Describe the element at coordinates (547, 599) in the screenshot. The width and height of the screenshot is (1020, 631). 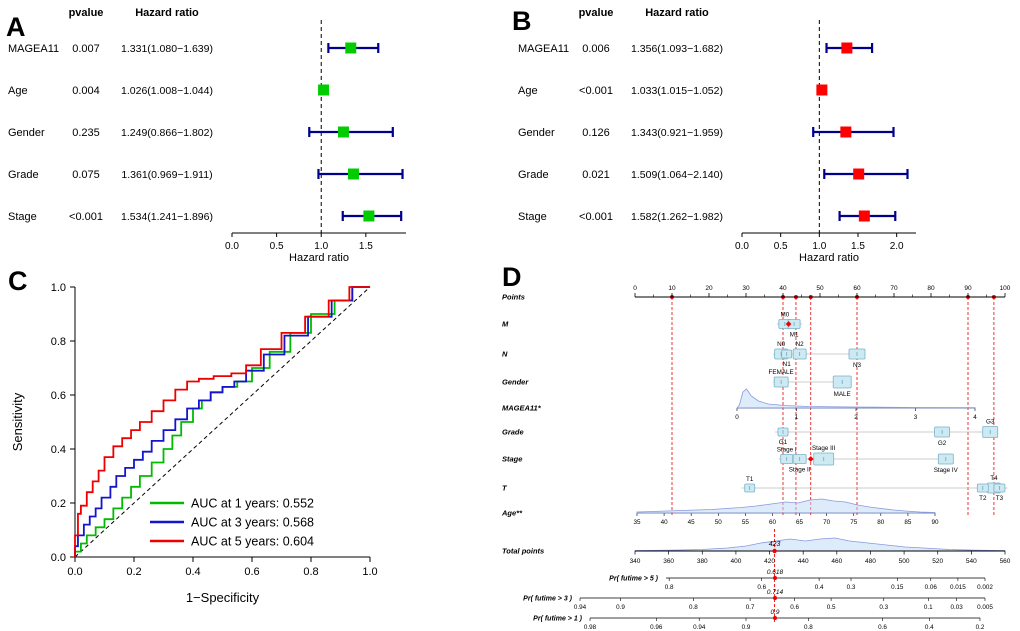
I see `nomogram-row-label: Pr( futime > 3 )` at that location.